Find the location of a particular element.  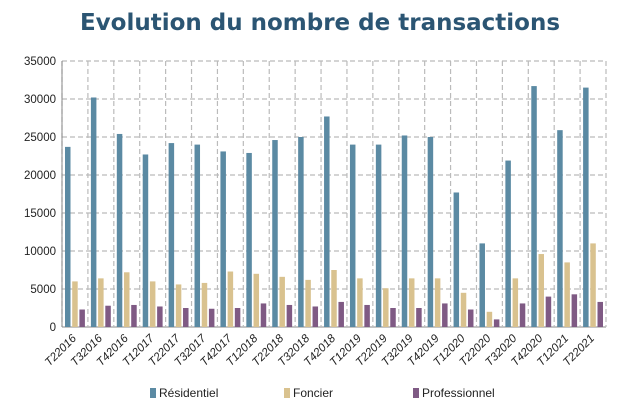

legend-label: Professionnel is located at coordinates (458, 393).